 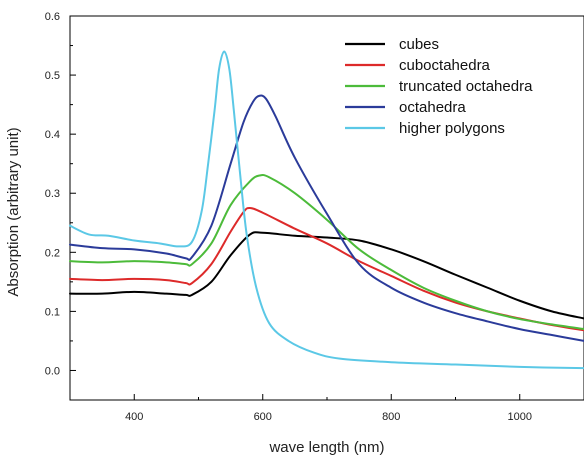 What do you see at coordinates (326, 447) in the screenshot?
I see `x-axis-title: wave length (nm)` at bounding box center [326, 447].